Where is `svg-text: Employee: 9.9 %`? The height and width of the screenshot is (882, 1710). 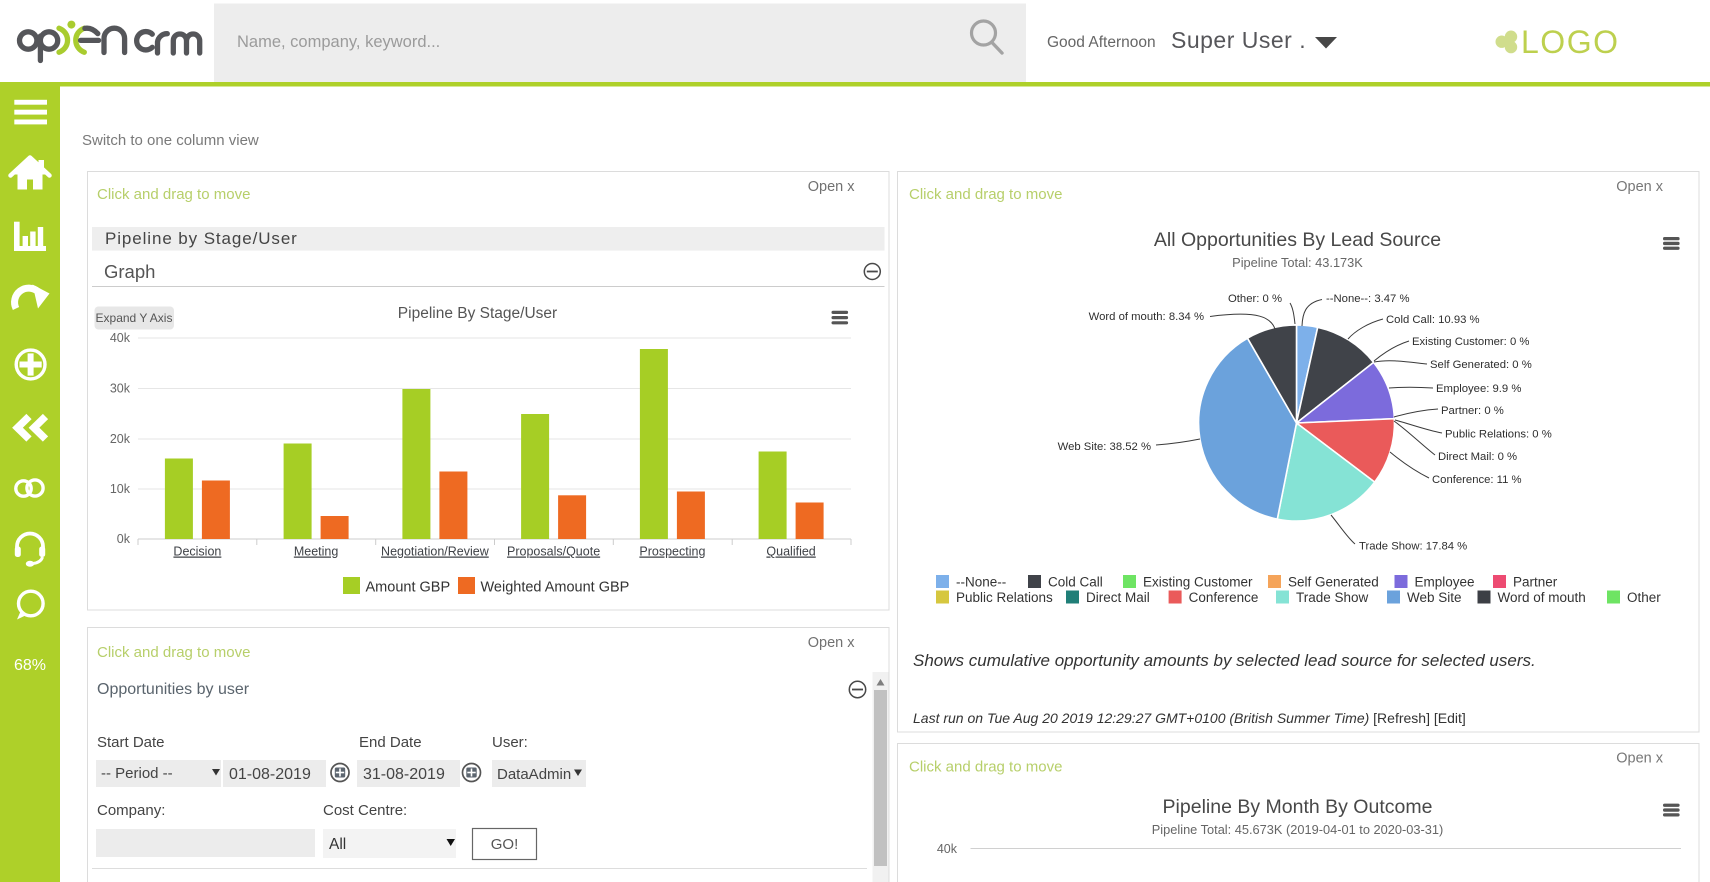 svg-text: Employee: 9.9 % is located at coordinates (1478, 389).